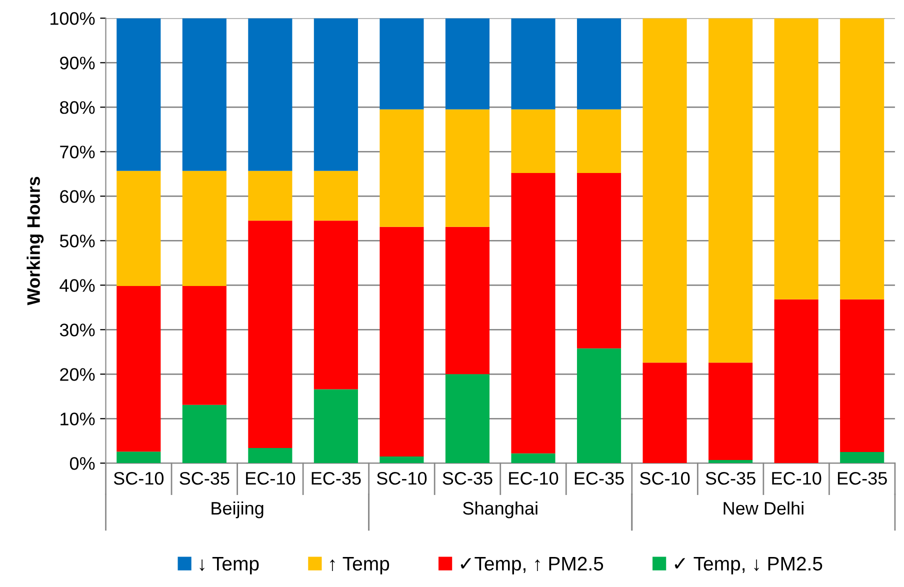 This screenshot has height=587, width=904. I want to click on y-tick-label: 100%, so click(72, 18).